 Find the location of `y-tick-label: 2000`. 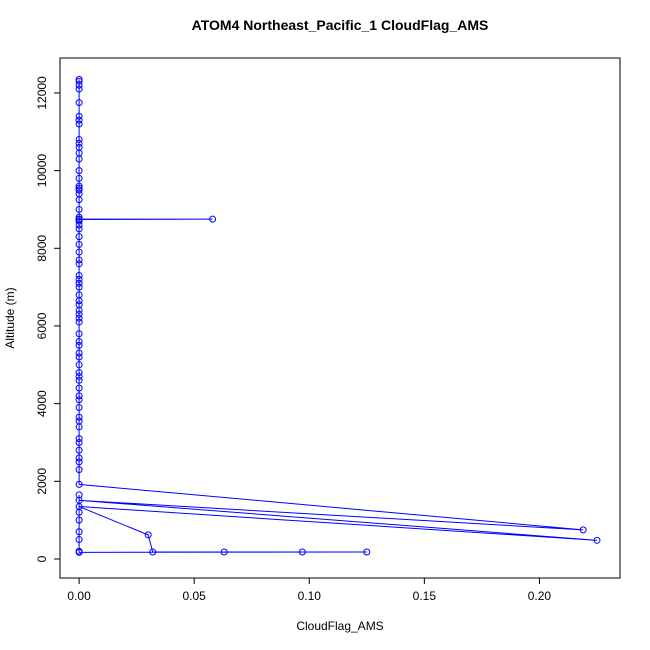

y-tick-label: 2000 is located at coordinates (42, 481).